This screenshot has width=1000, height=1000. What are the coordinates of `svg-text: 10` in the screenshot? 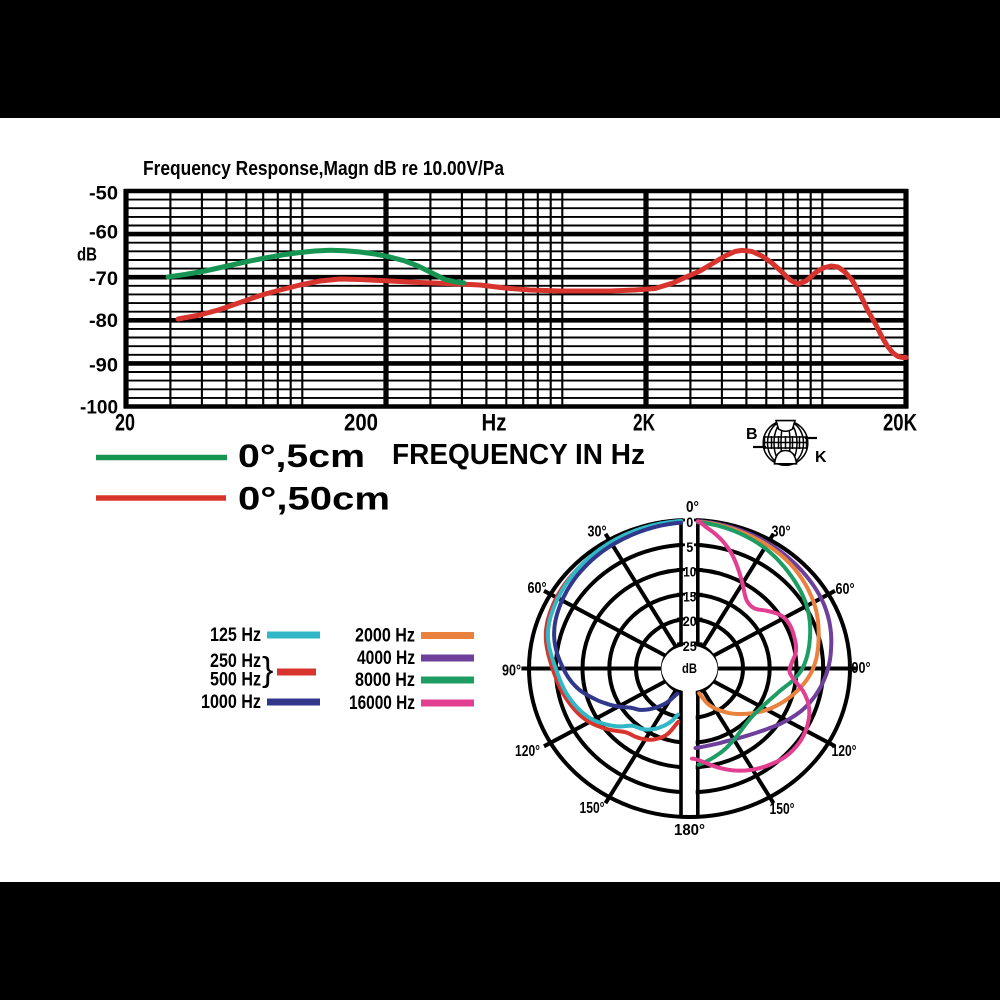 It's located at (689, 572).